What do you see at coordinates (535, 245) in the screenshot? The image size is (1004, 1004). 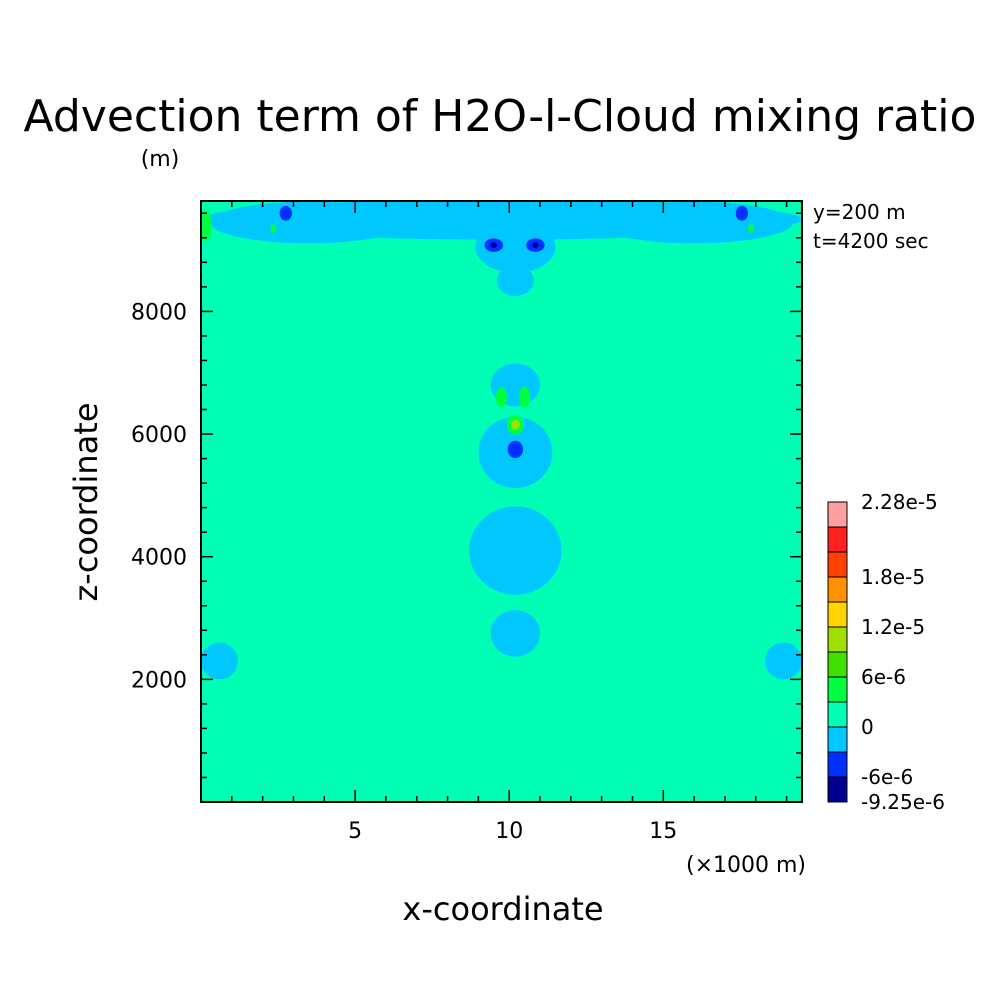 I see `feature-min-right-eye` at bounding box center [535, 245].